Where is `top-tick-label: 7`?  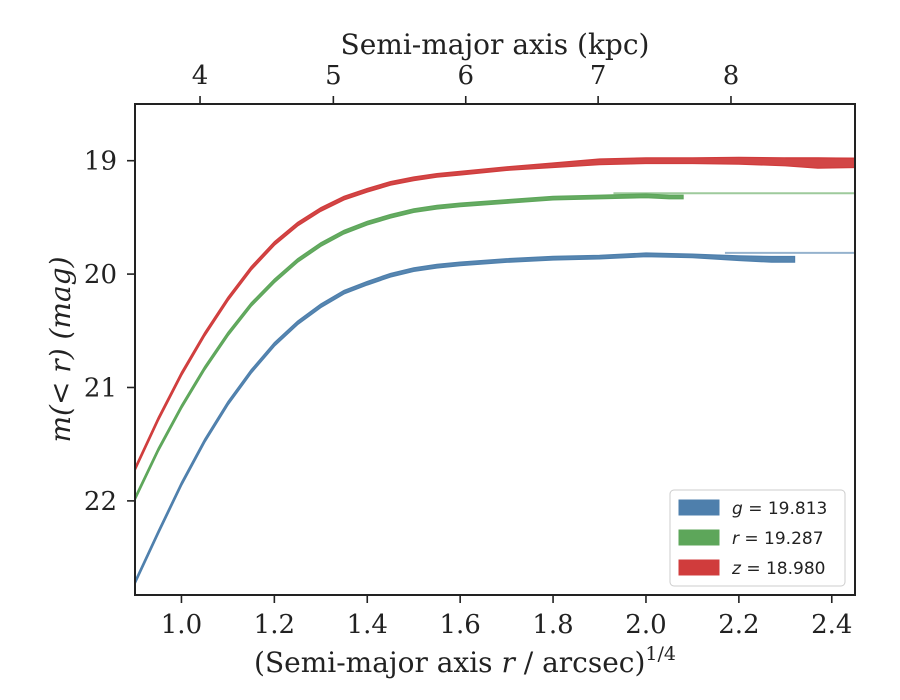 top-tick-label: 7 is located at coordinates (598, 76).